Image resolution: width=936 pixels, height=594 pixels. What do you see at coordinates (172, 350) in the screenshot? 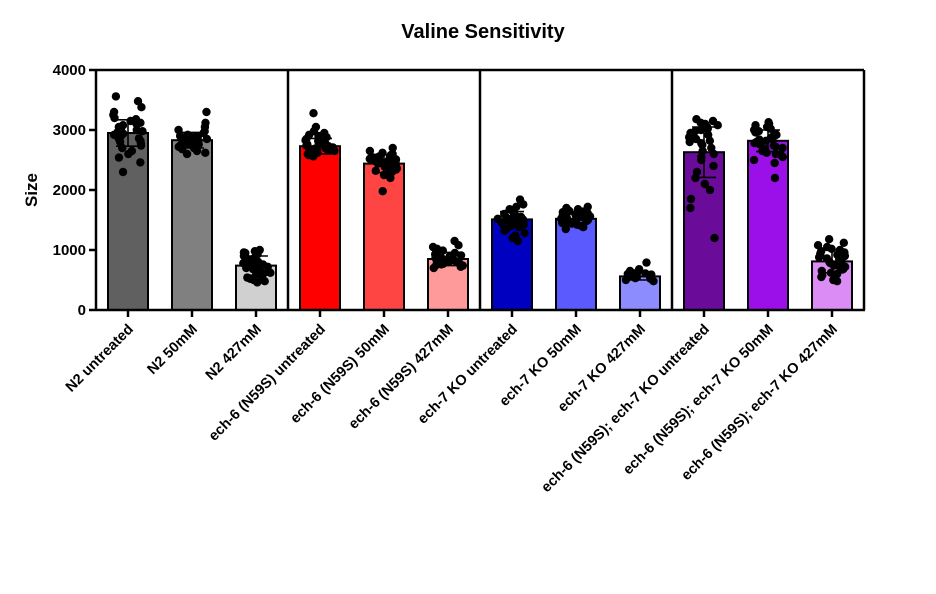
I see `x-tick-label: N2 50mM` at bounding box center [172, 350].